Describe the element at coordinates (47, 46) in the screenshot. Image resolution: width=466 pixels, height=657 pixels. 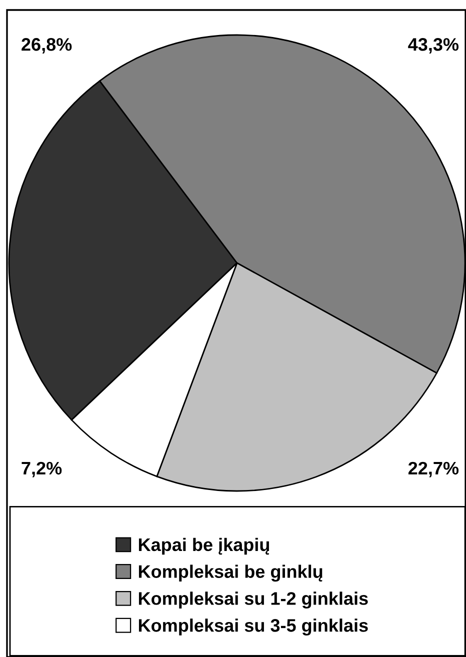
I see `data-label: 26,8%` at that location.